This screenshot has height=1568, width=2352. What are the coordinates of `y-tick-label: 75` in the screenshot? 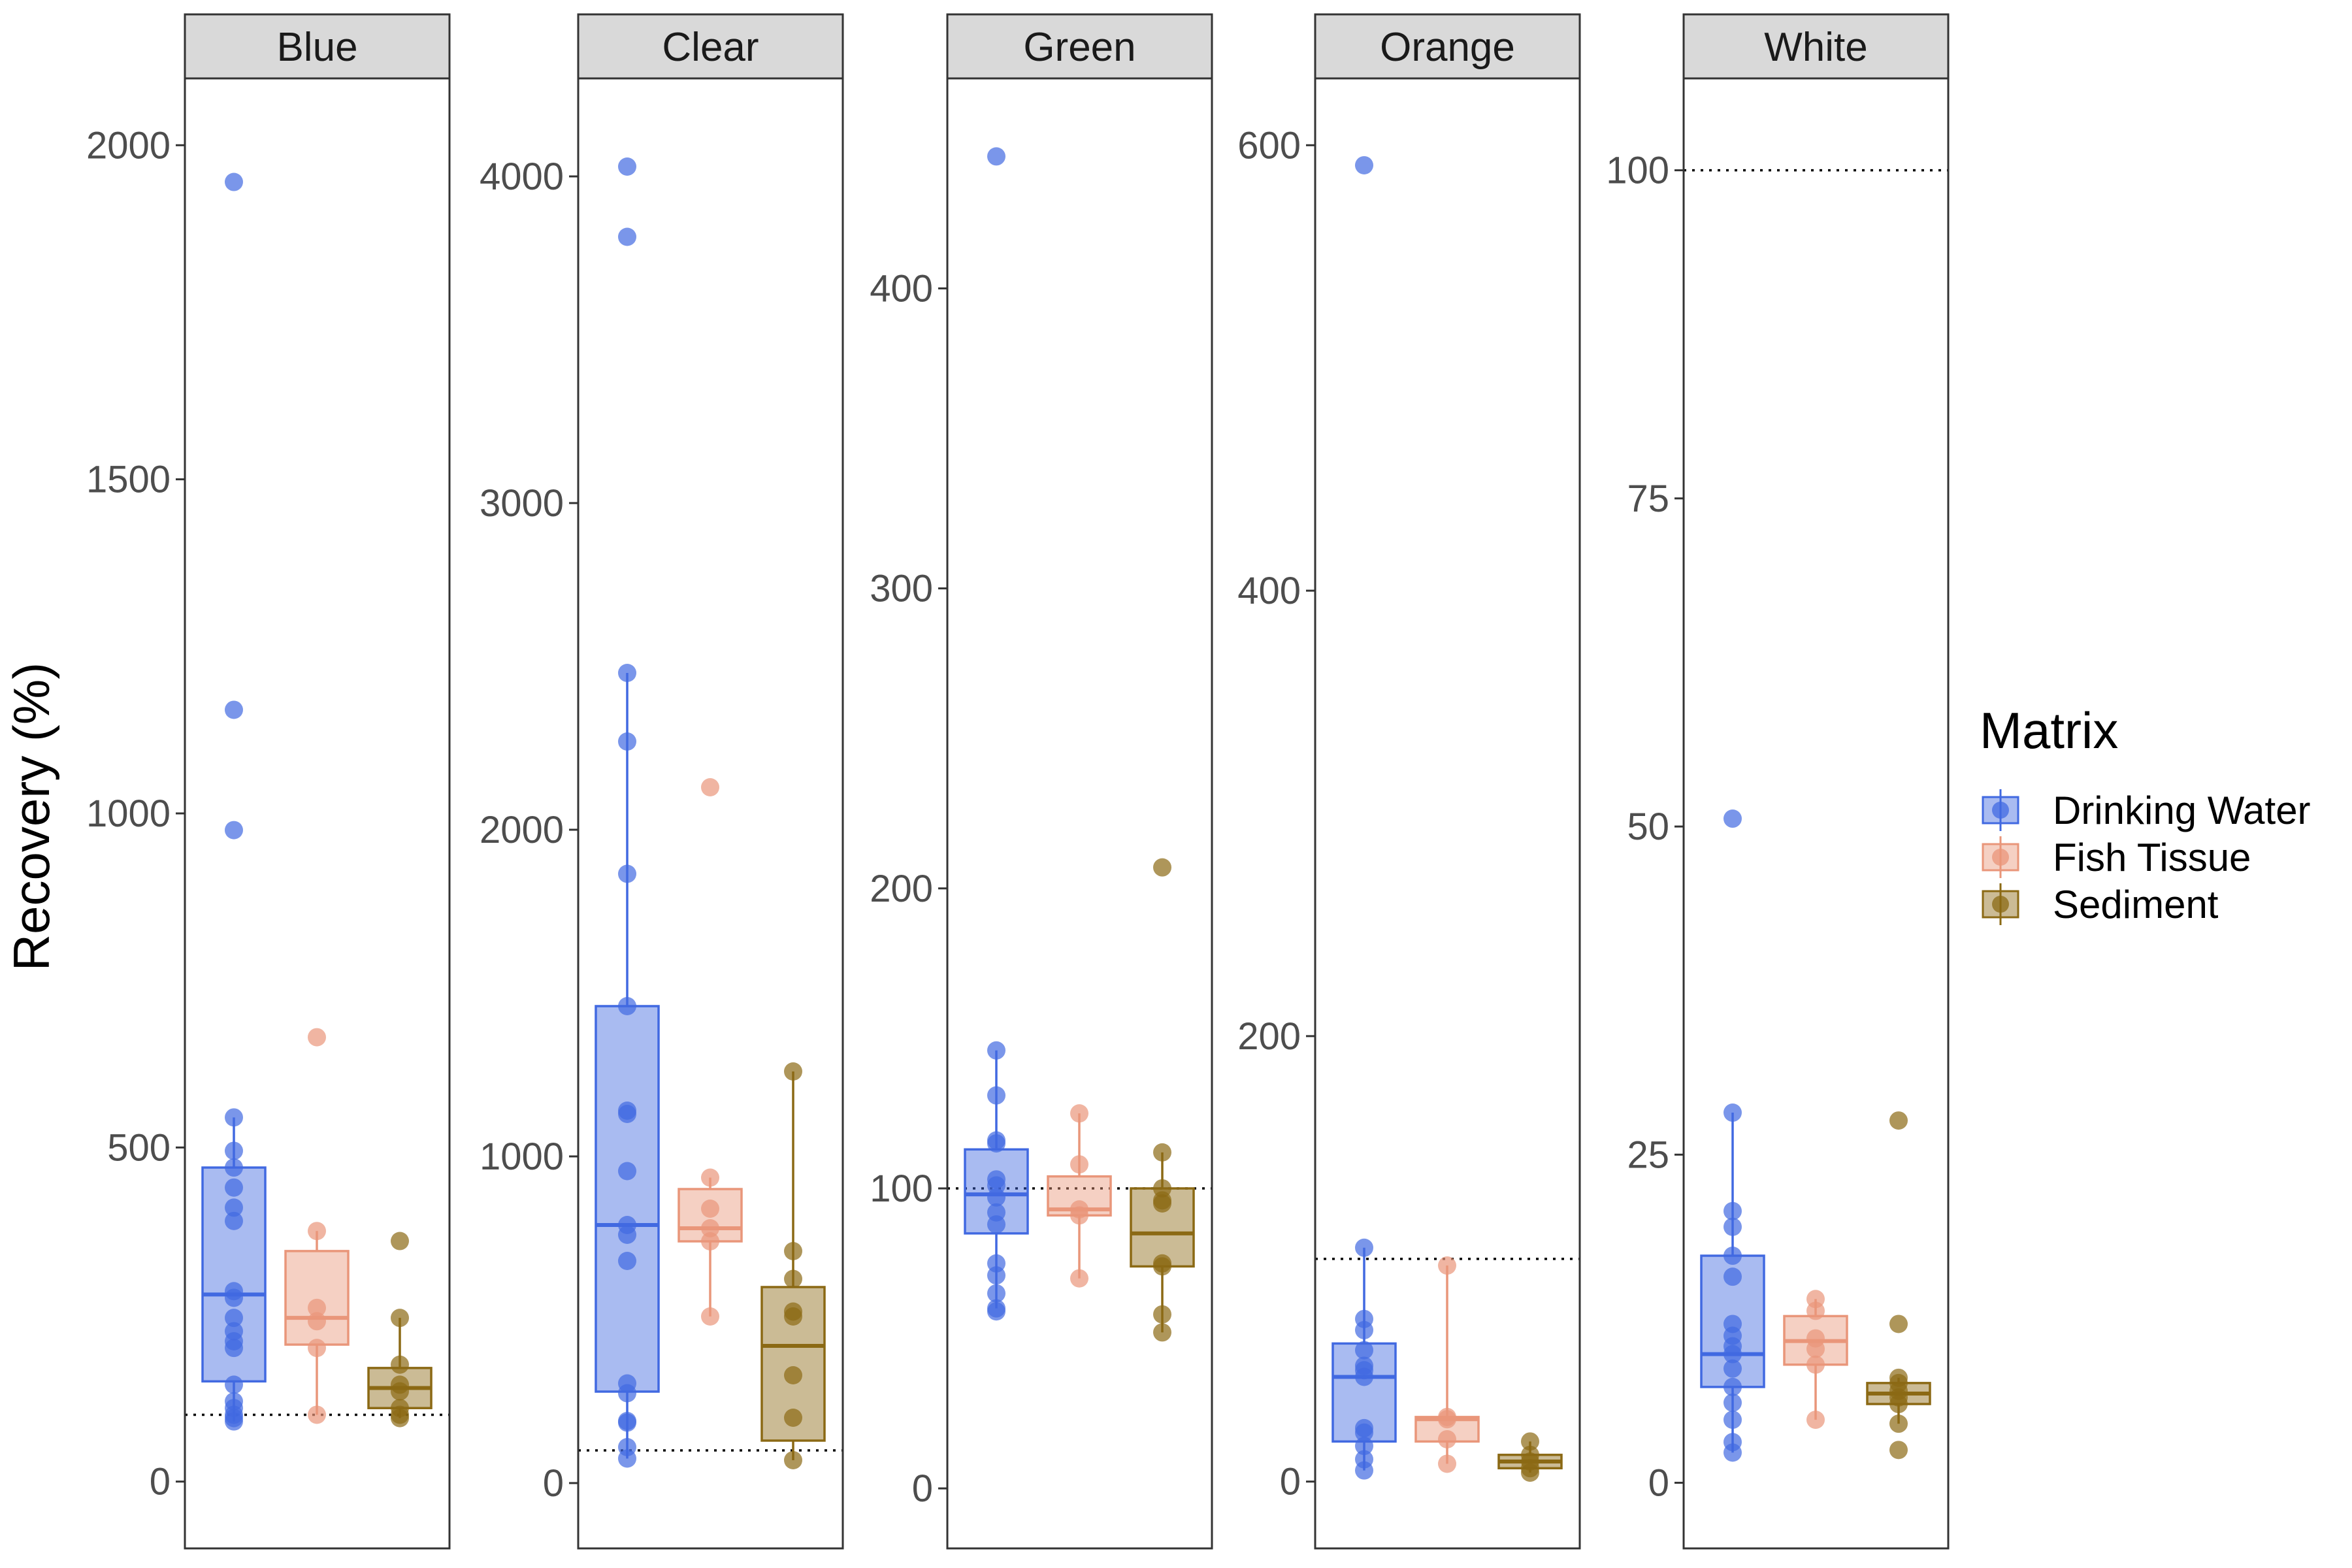 It's located at (1648, 499).